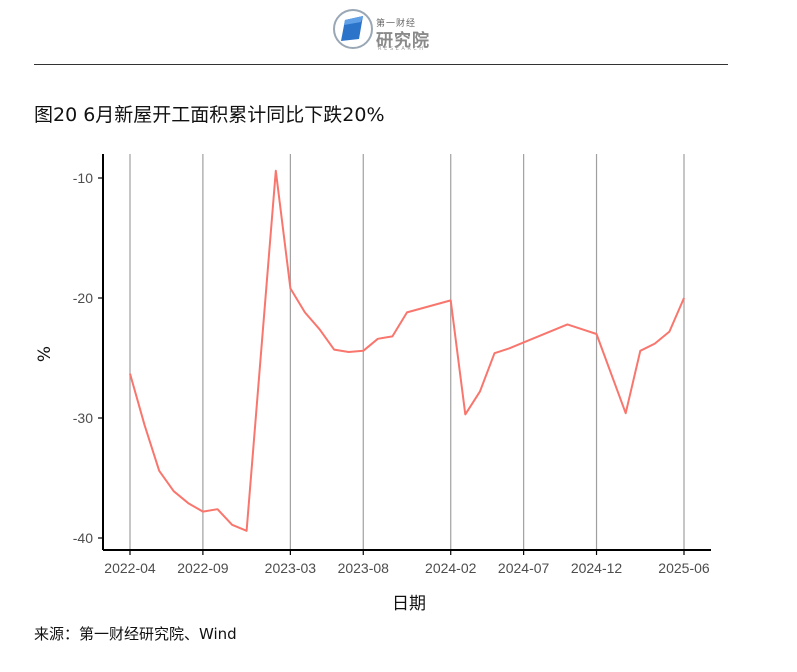  I want to click on figure-title: 图20 6月新屋开工面积累计同比下跌20%, so click(209, 115).